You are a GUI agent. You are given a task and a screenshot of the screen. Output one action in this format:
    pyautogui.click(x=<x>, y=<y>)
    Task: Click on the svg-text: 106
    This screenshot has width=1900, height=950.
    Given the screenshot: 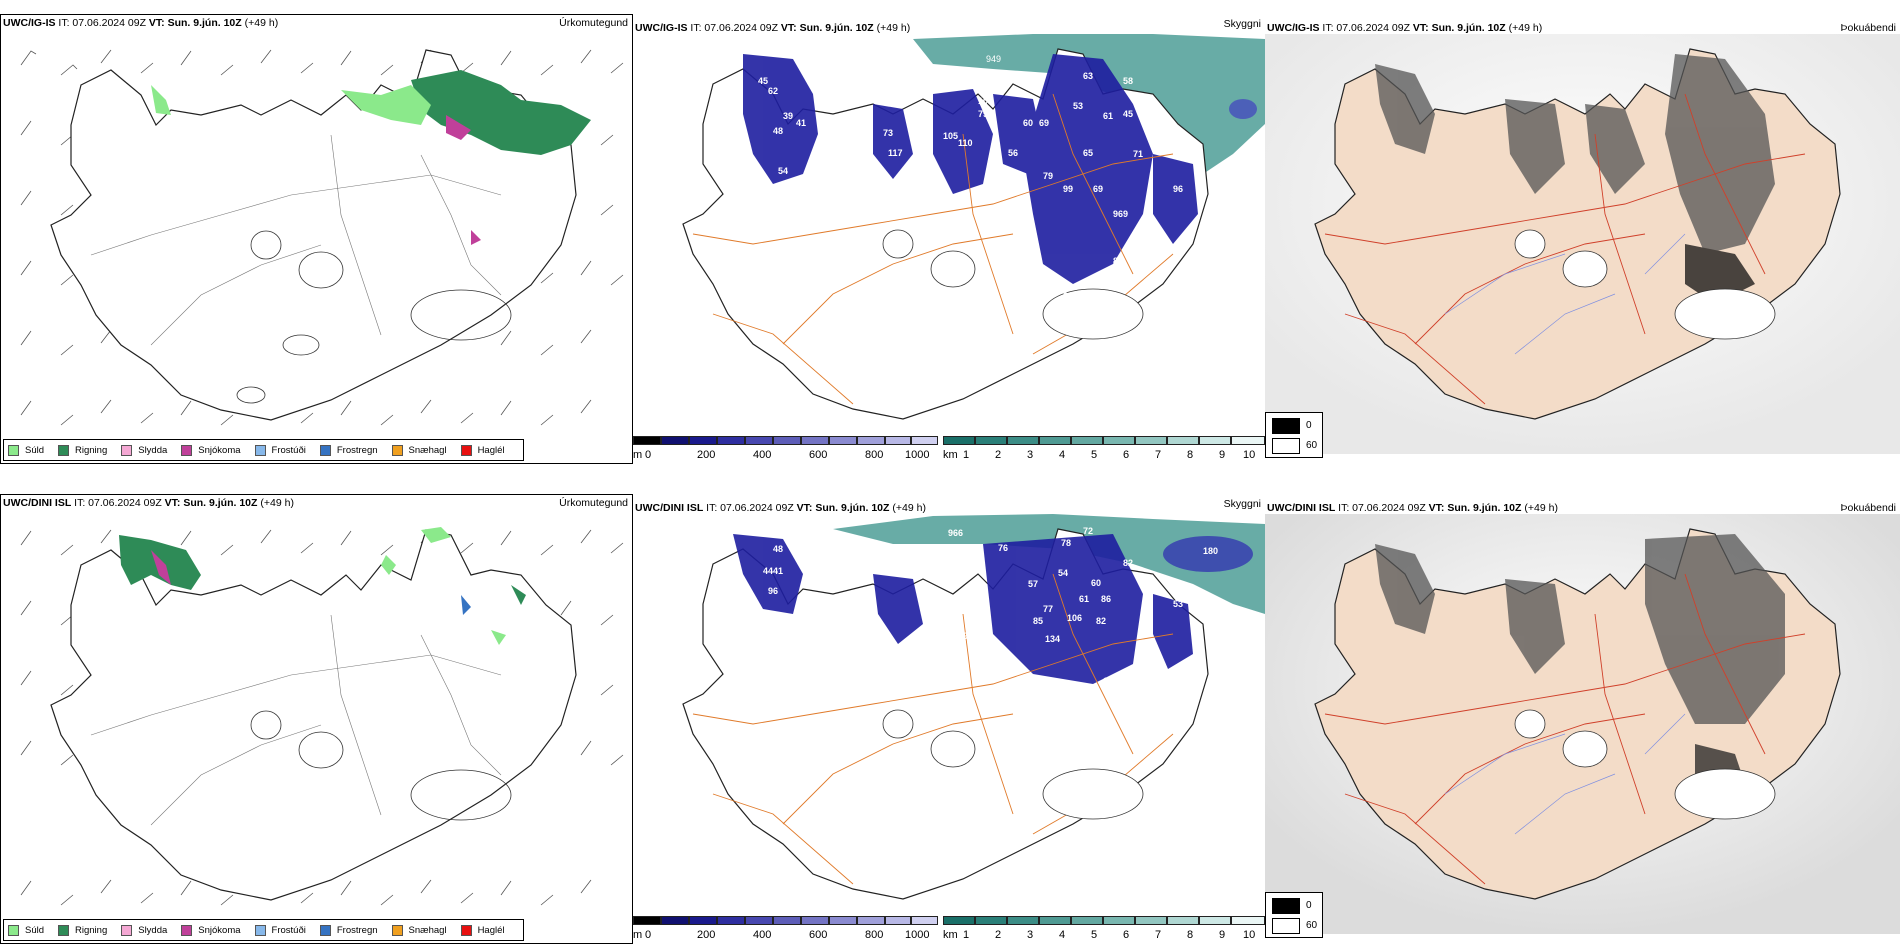 What is the action you would take?
    pyautogui.click(x=1074, y=618)
    